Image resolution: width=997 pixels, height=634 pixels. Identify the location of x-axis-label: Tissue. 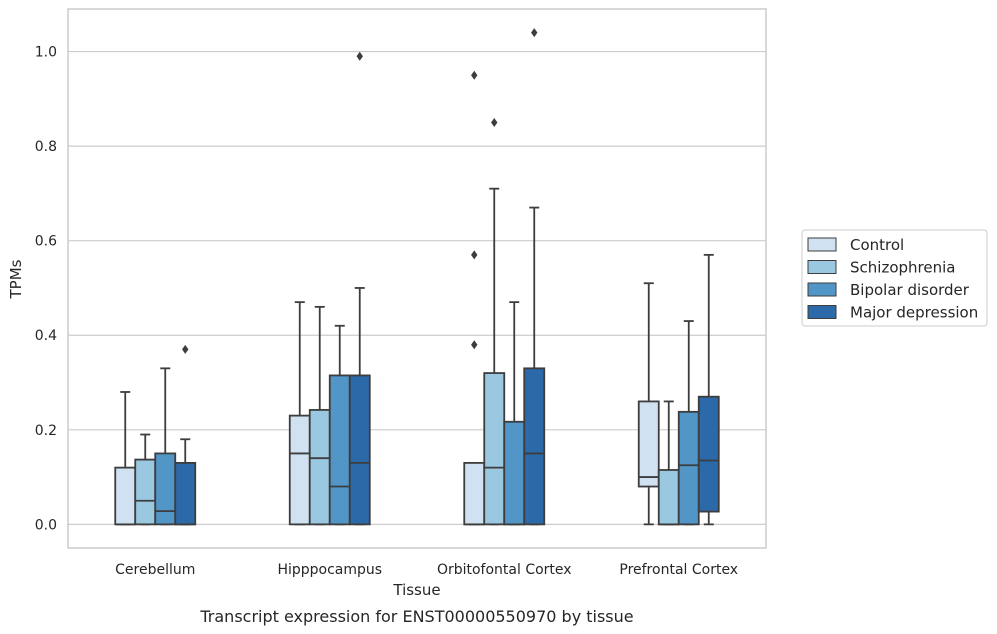
(416, 590).